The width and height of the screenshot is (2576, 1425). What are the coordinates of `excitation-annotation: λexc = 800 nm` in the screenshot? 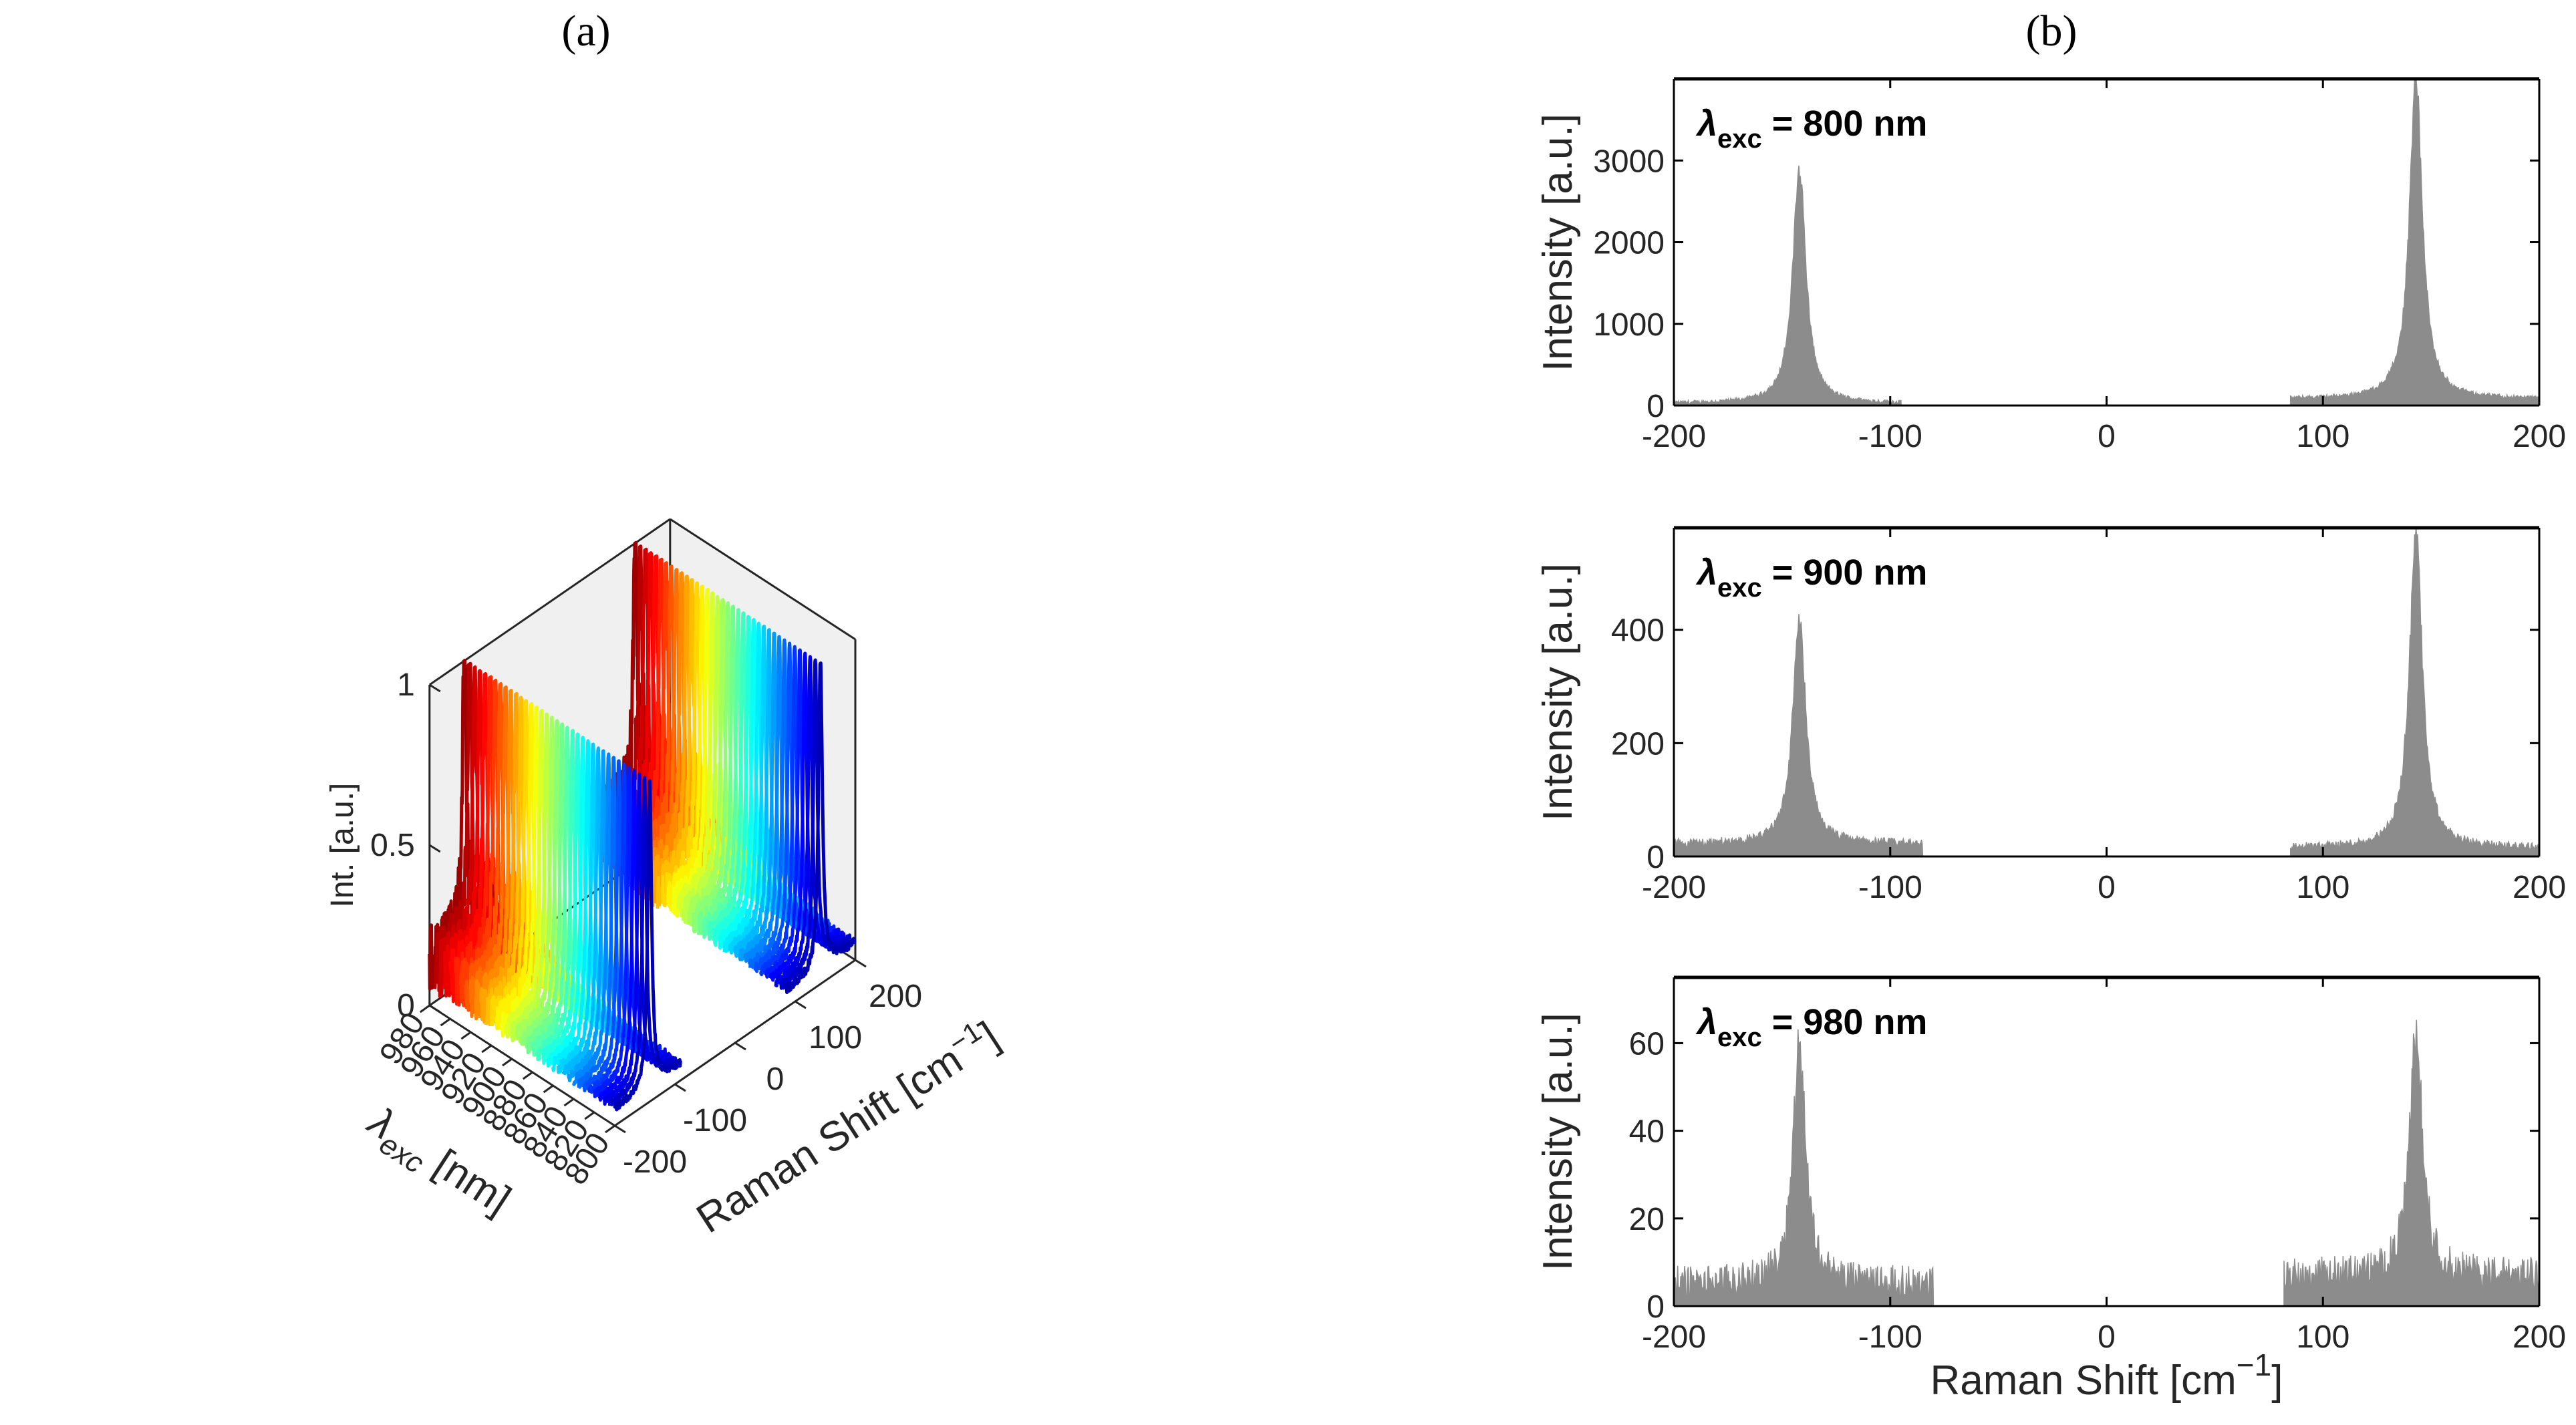 It's located at (1811, 129).